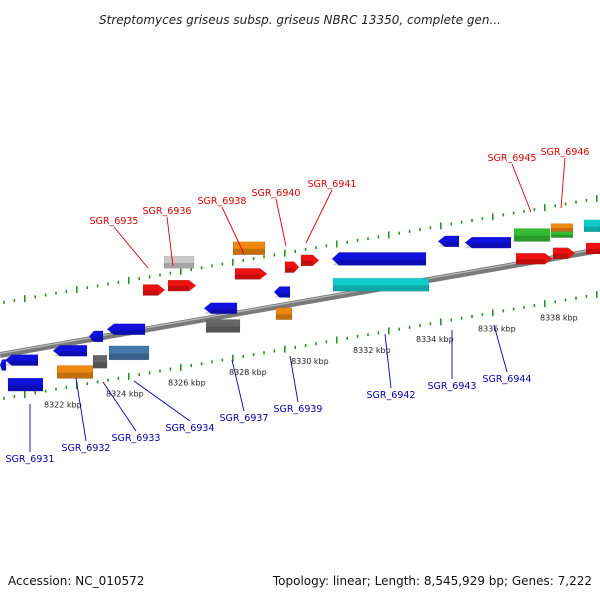  I want to click on gene-label-text: SGR_6937, so click(244, 418).